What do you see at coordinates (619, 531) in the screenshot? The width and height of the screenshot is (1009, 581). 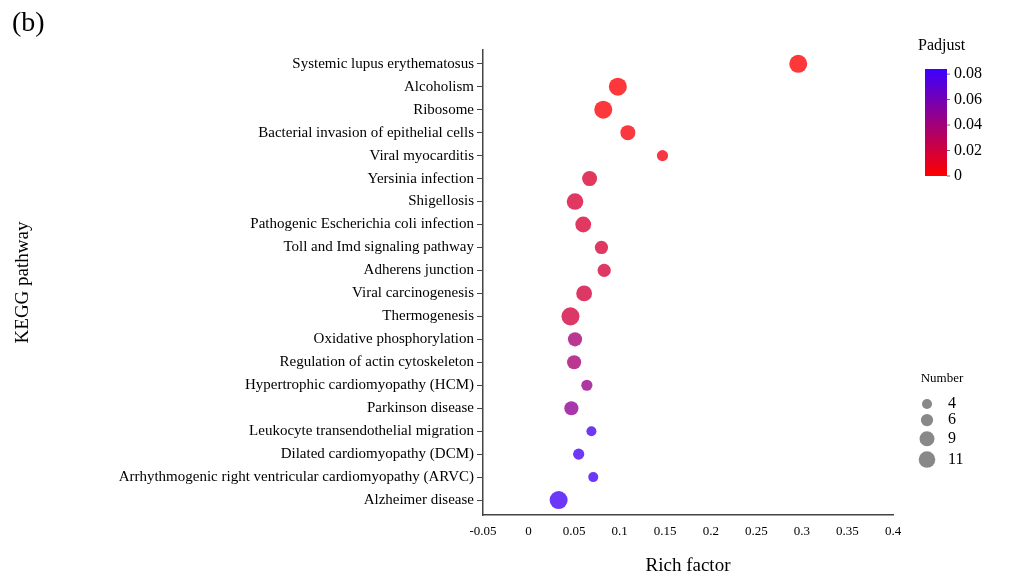 I see `x-tick-label: 0.1` at bounding box center [619, 531].